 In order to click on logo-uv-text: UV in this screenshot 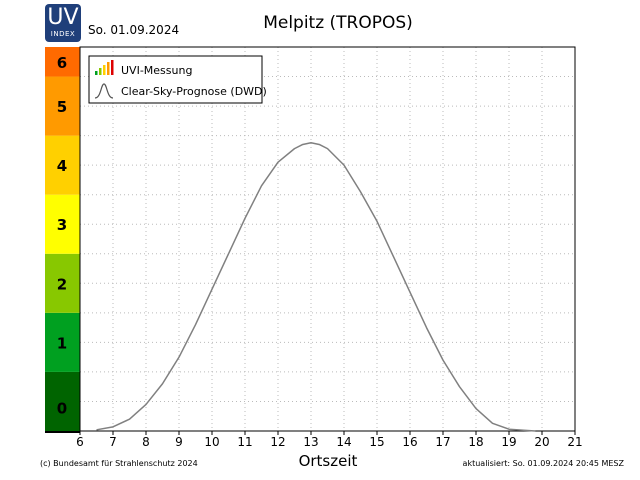, I will do `click(63, 17)`.